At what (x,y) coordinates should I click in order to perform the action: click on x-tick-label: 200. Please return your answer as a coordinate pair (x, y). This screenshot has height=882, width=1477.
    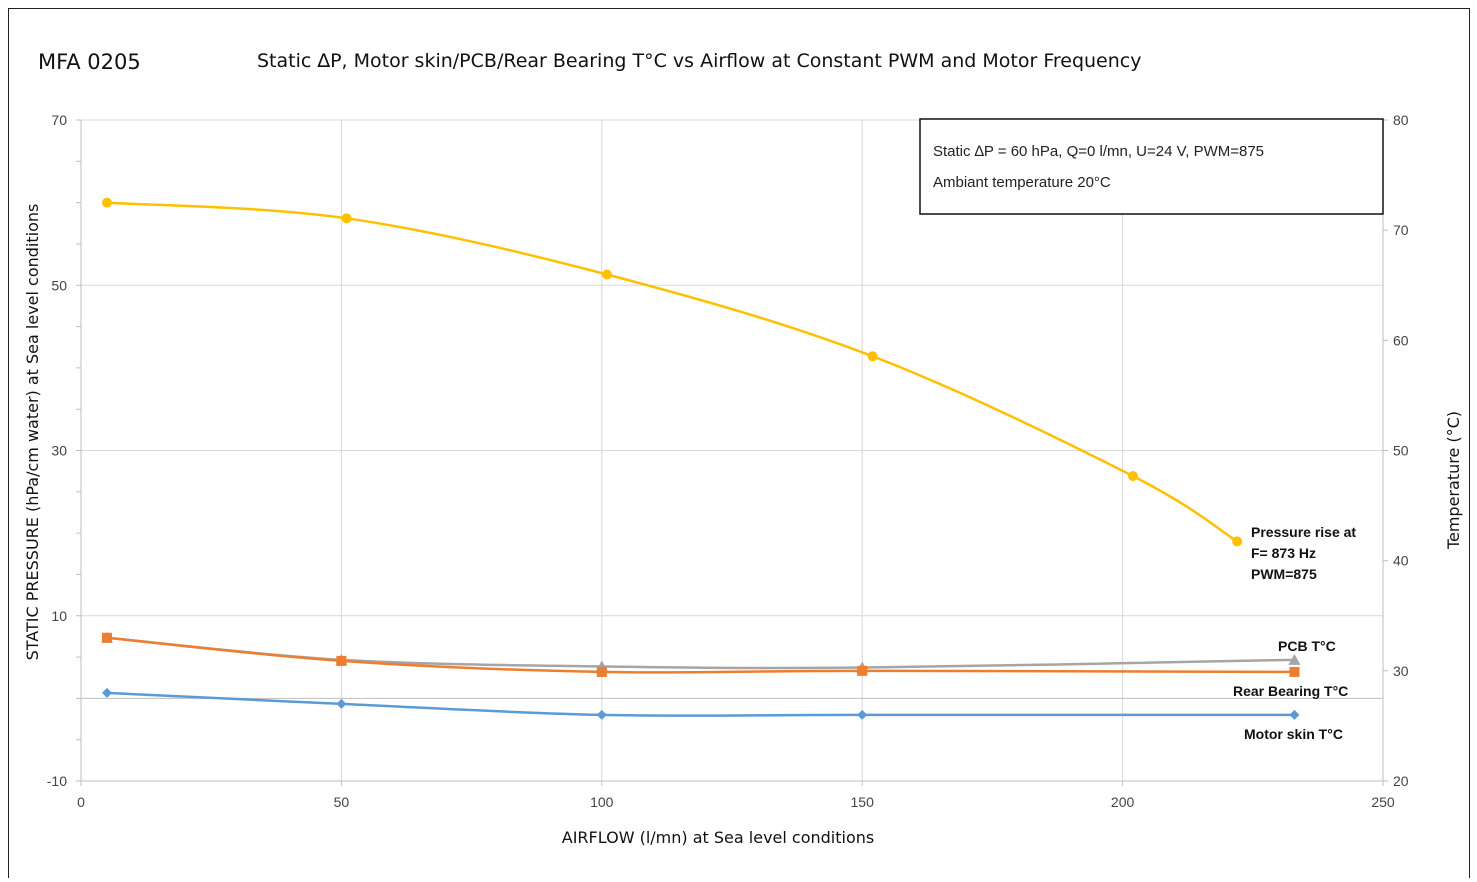
    Looking at the image, I should click on (1123, 802).